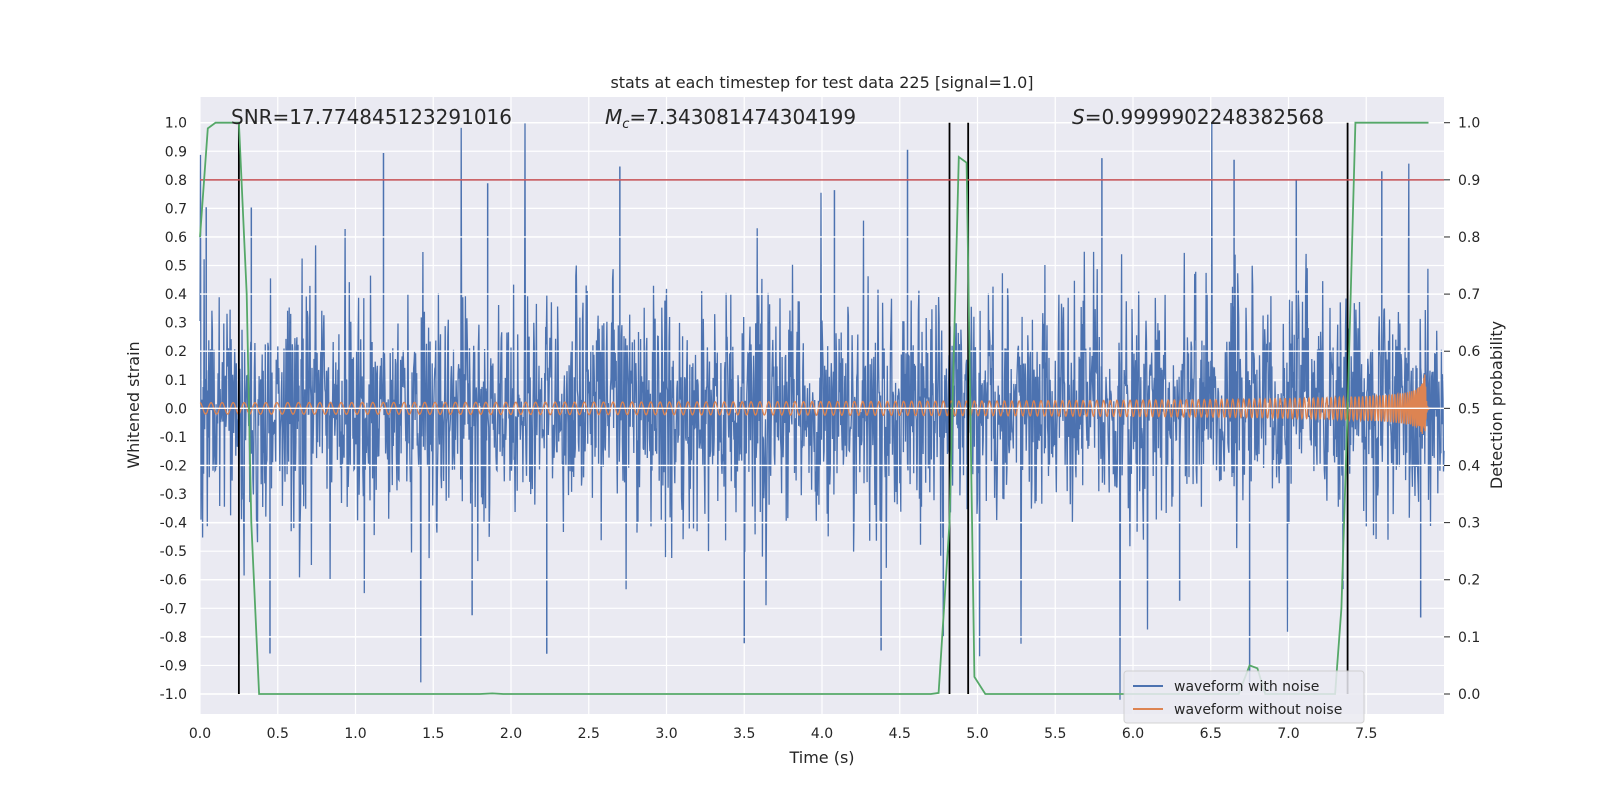 The width and height of the screenshot is (1600, 800). I want to click on y-left-tick-label: 0.1, so click(176, 381).